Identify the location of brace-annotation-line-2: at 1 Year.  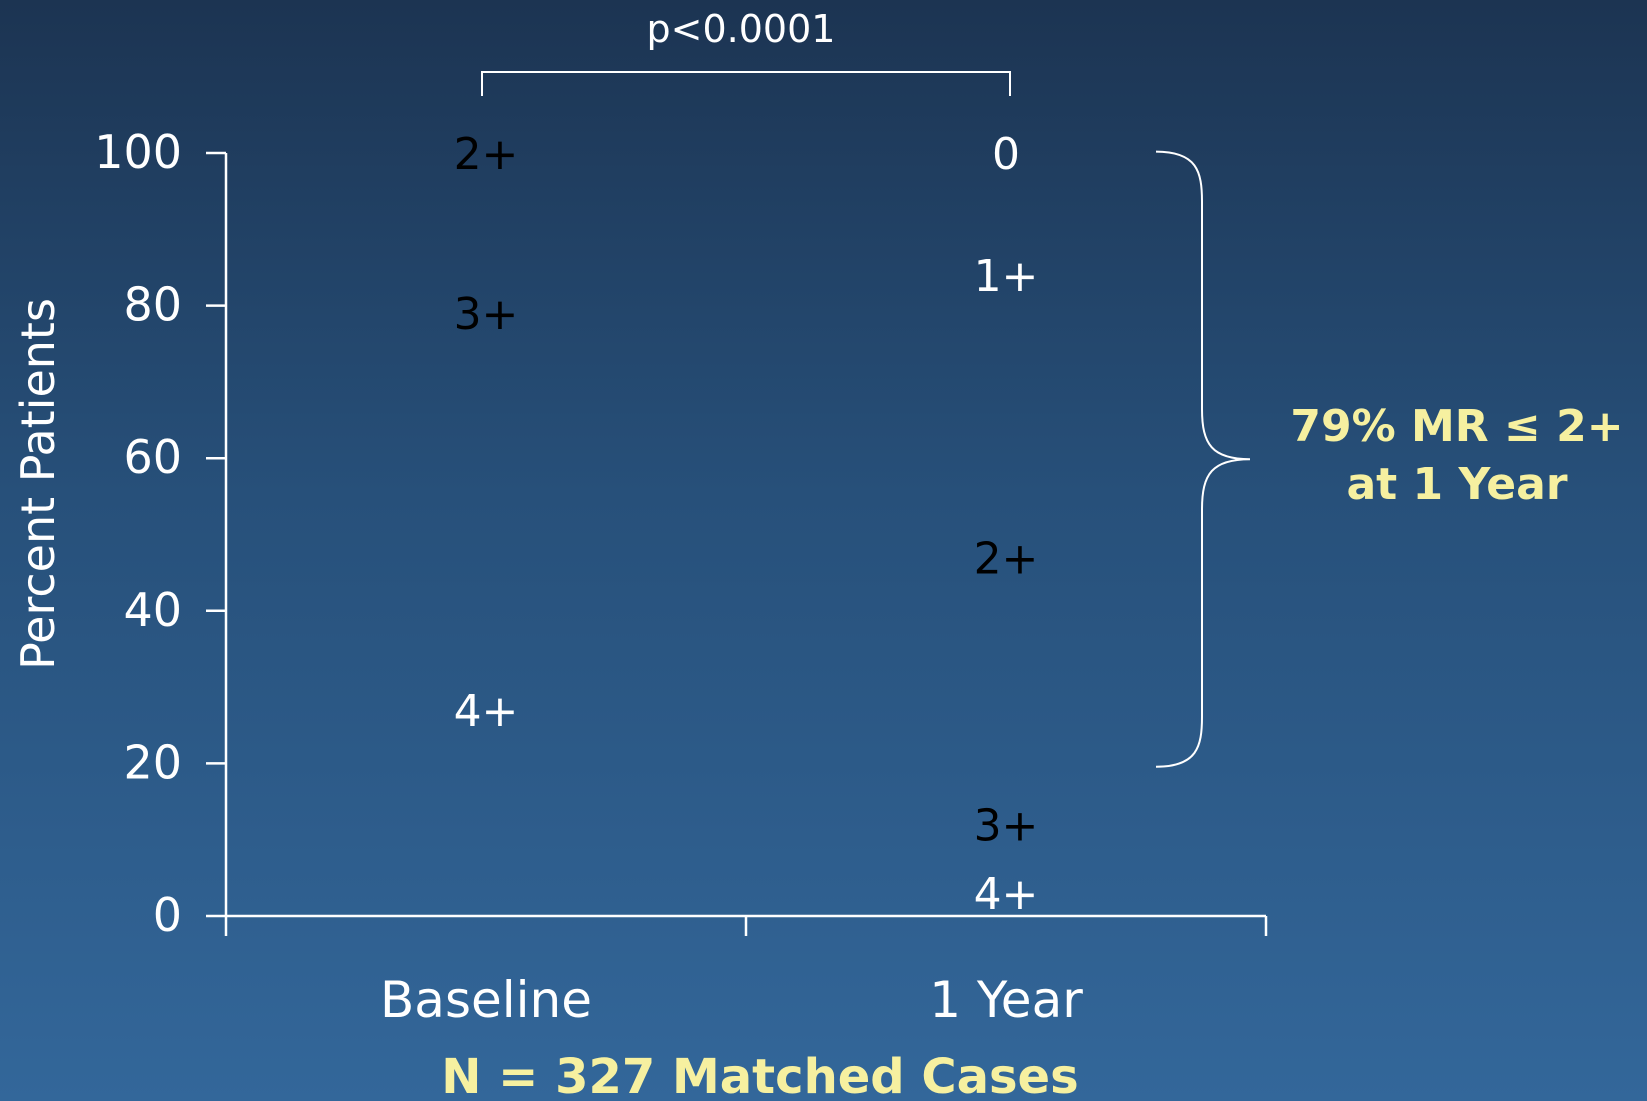
(1456, 484).